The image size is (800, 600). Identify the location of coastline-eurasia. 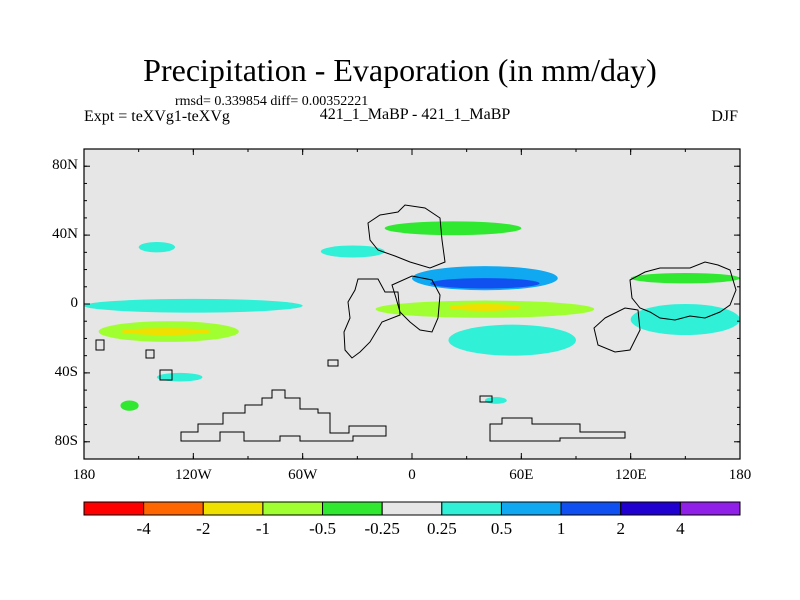
(406, 236).